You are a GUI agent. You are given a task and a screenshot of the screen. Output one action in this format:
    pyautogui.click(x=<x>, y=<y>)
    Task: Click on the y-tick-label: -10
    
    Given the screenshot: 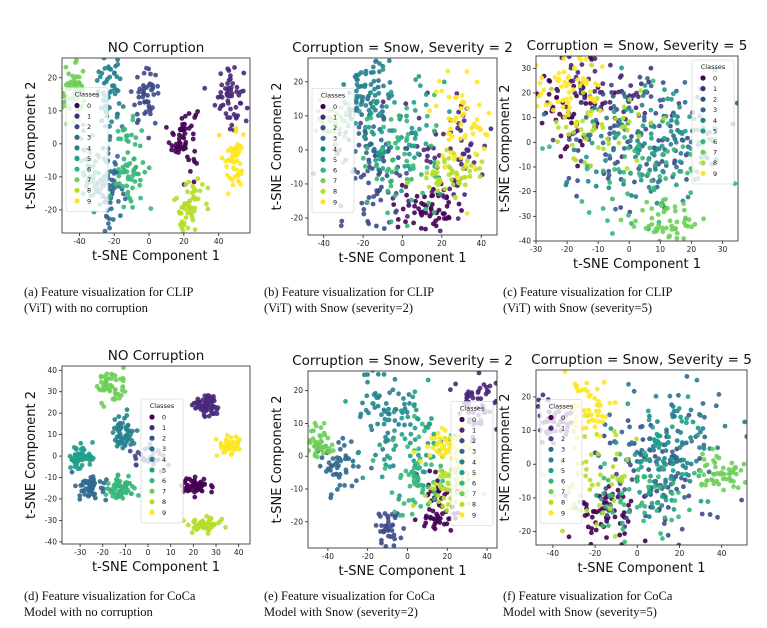 What is the action you would take?
    pyautogui.click(x=297, y=183)
    